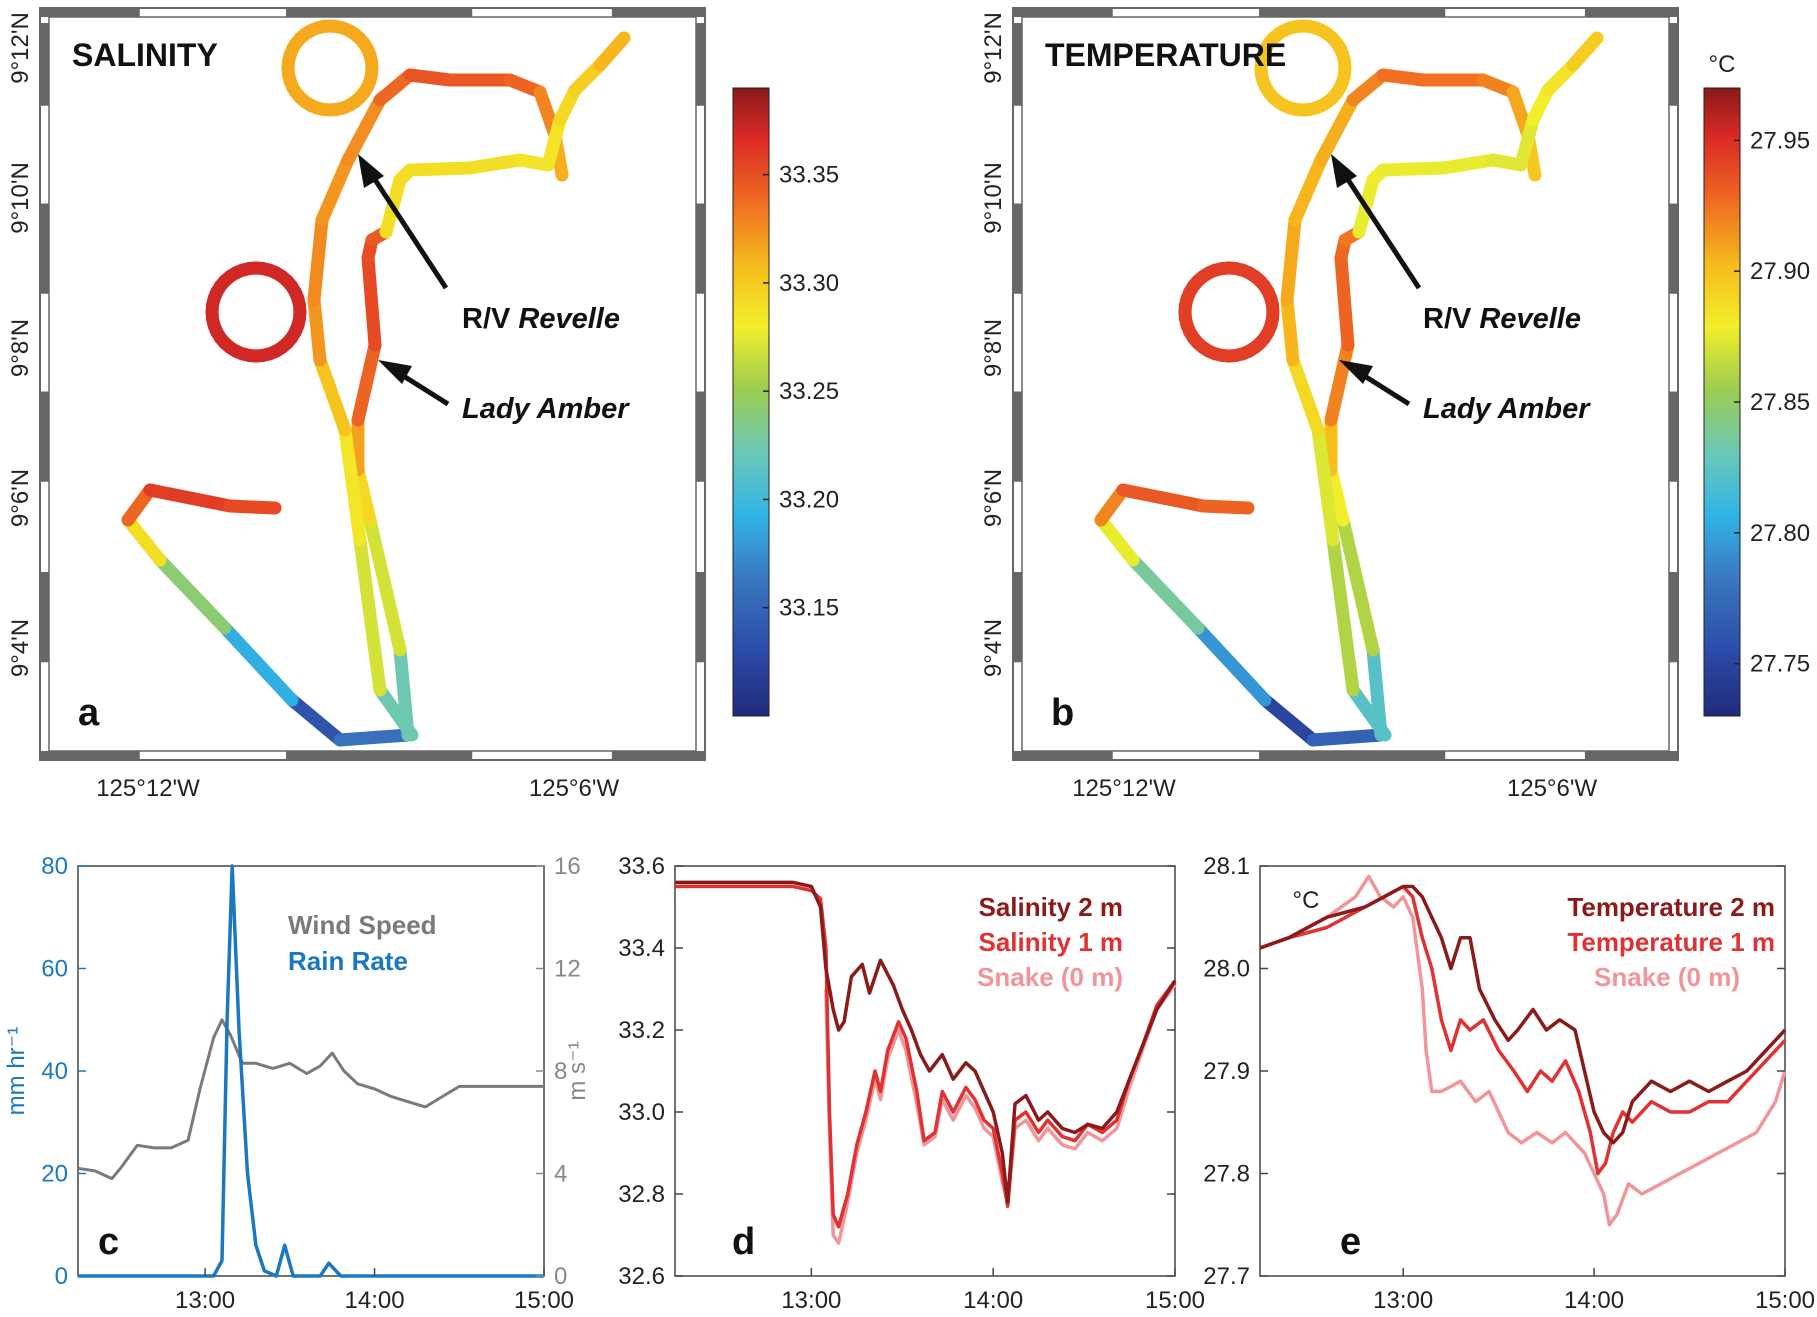 This screenshot has height=1317, width=1817. What do you see at coordinates (348, 961) in the screenshot?
I see `legend-rain-rate: Rain Rate` at bounding box center [348, 961].